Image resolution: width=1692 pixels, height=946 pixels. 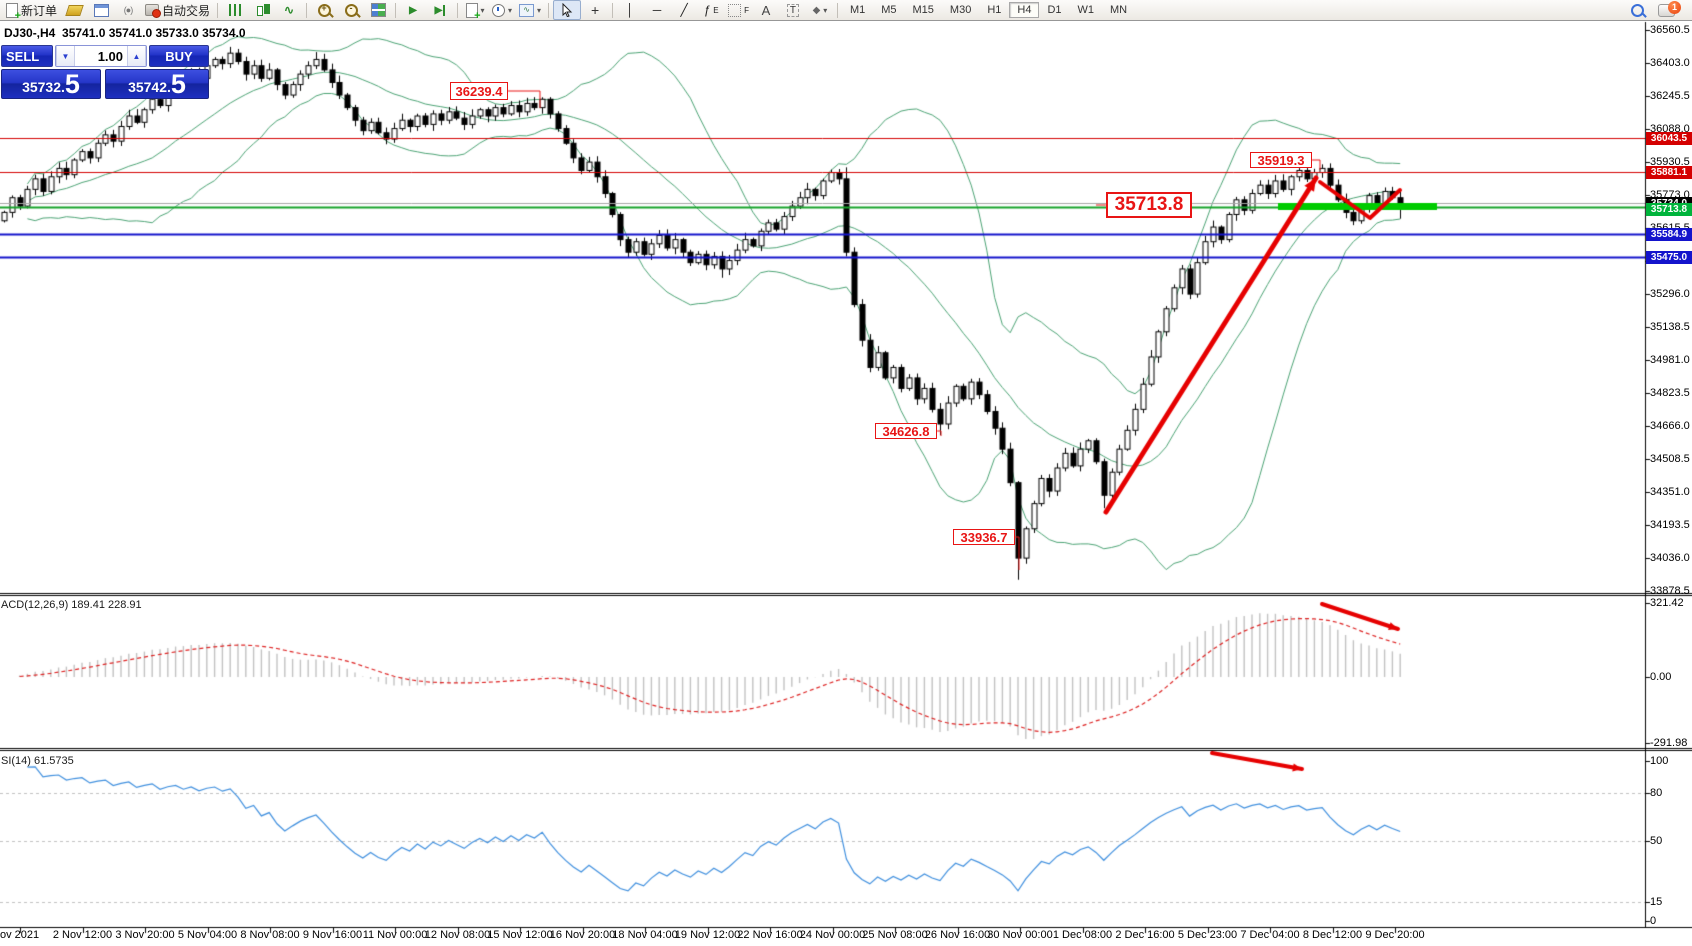 I want to click on new-order-icon, so click(x=13, y=12).